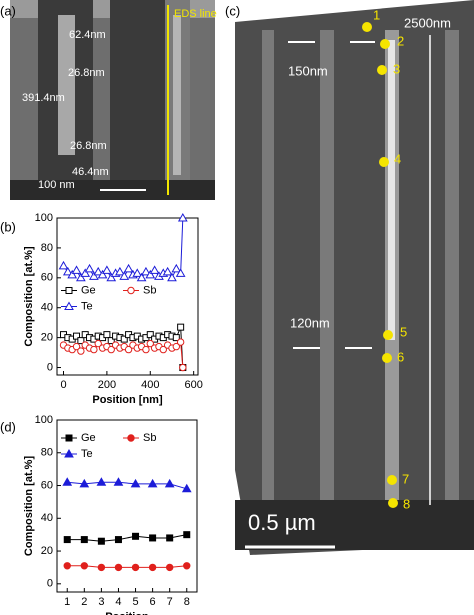 This screenshot has height=615, width=474. Describe the element at coordinates (90, 172) in the screenshot. I see `annotation: 46.4nm` at that location.